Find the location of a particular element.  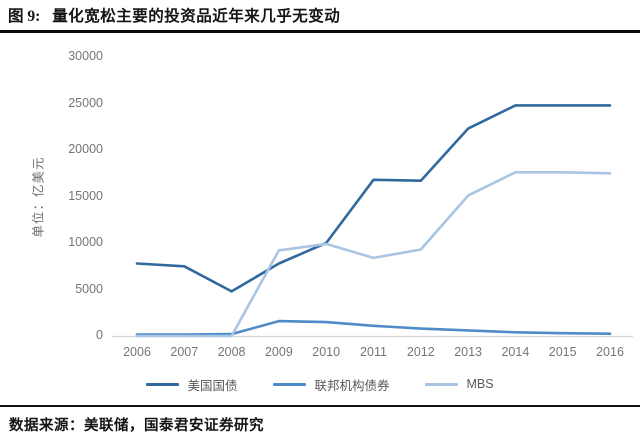

x-tick-label: 2012 is located at coordinates (420, 352).